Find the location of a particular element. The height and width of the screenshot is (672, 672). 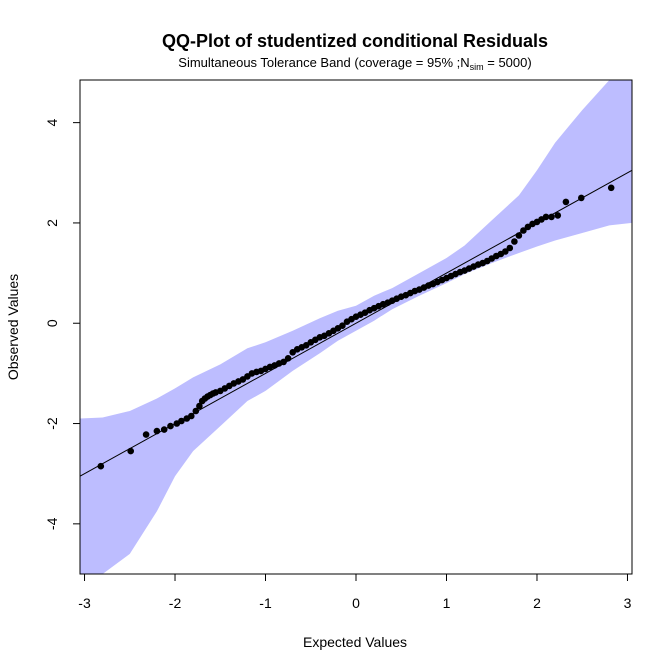

y-axis-label: Observed Values is located at coordinates (13, 327).